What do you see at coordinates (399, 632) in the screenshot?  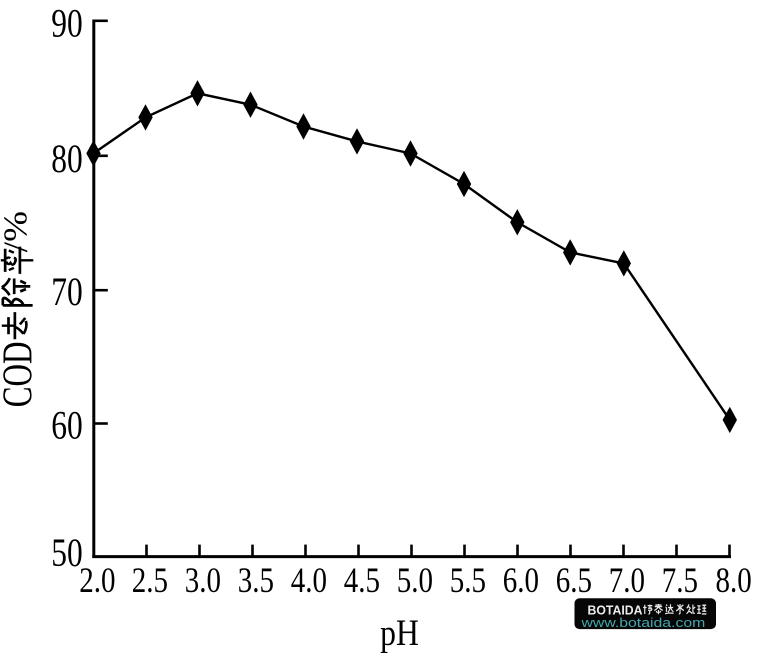 I see `svg-text: pH` at bounding box center [399, 632].